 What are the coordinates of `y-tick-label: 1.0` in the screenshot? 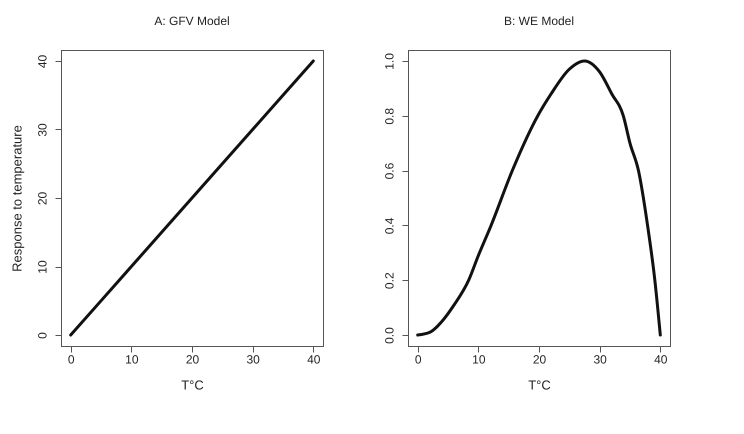 It's located at (389, 61).